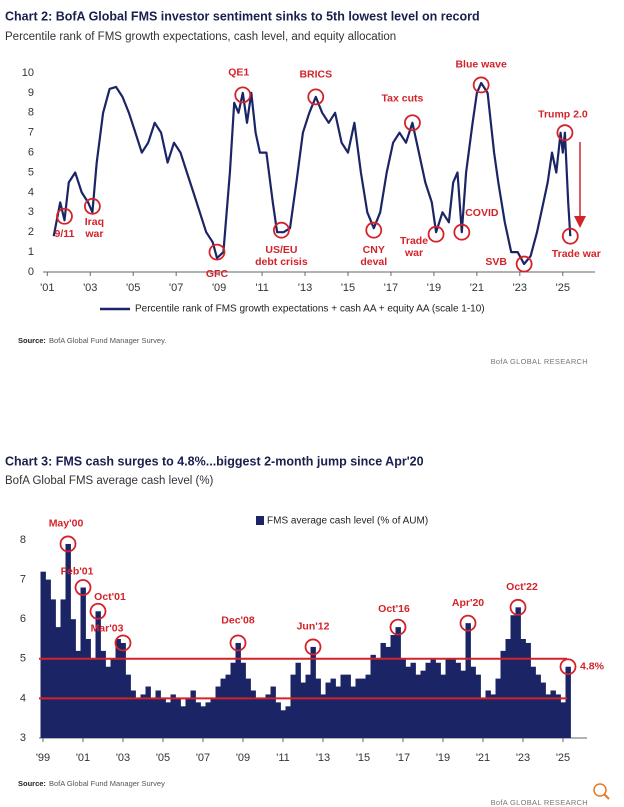 The height and width of the screenshot is (807, 624). What do you see at coordinates (238, 73) in the screenshot?
I see `annotation-label: QE1` at bounding box center [238, 73].